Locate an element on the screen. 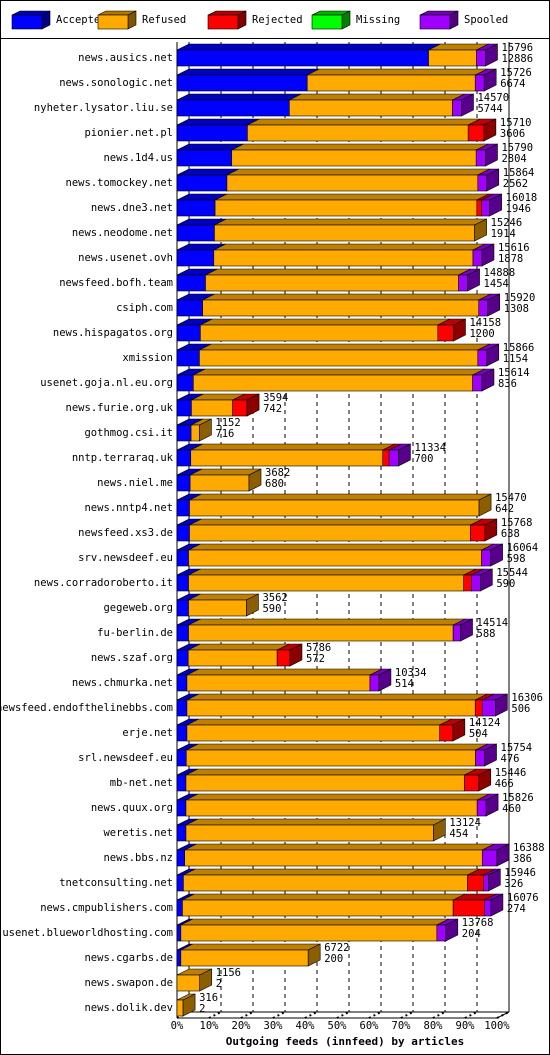 This screenshot has height=1055, width=550. x-tick-label: 60% is located at coordinates (370, 1026).